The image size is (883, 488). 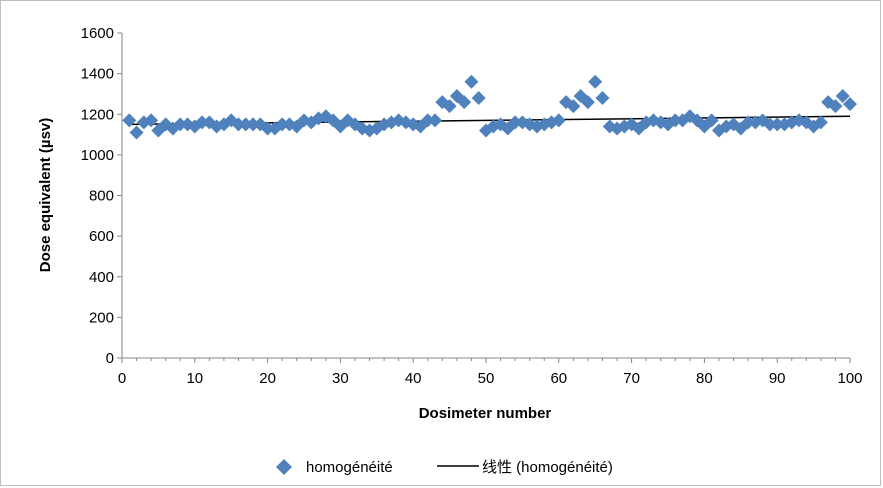 I want to click on legend-label-homogeneite: homogénéité, so click(x=349, y=467).